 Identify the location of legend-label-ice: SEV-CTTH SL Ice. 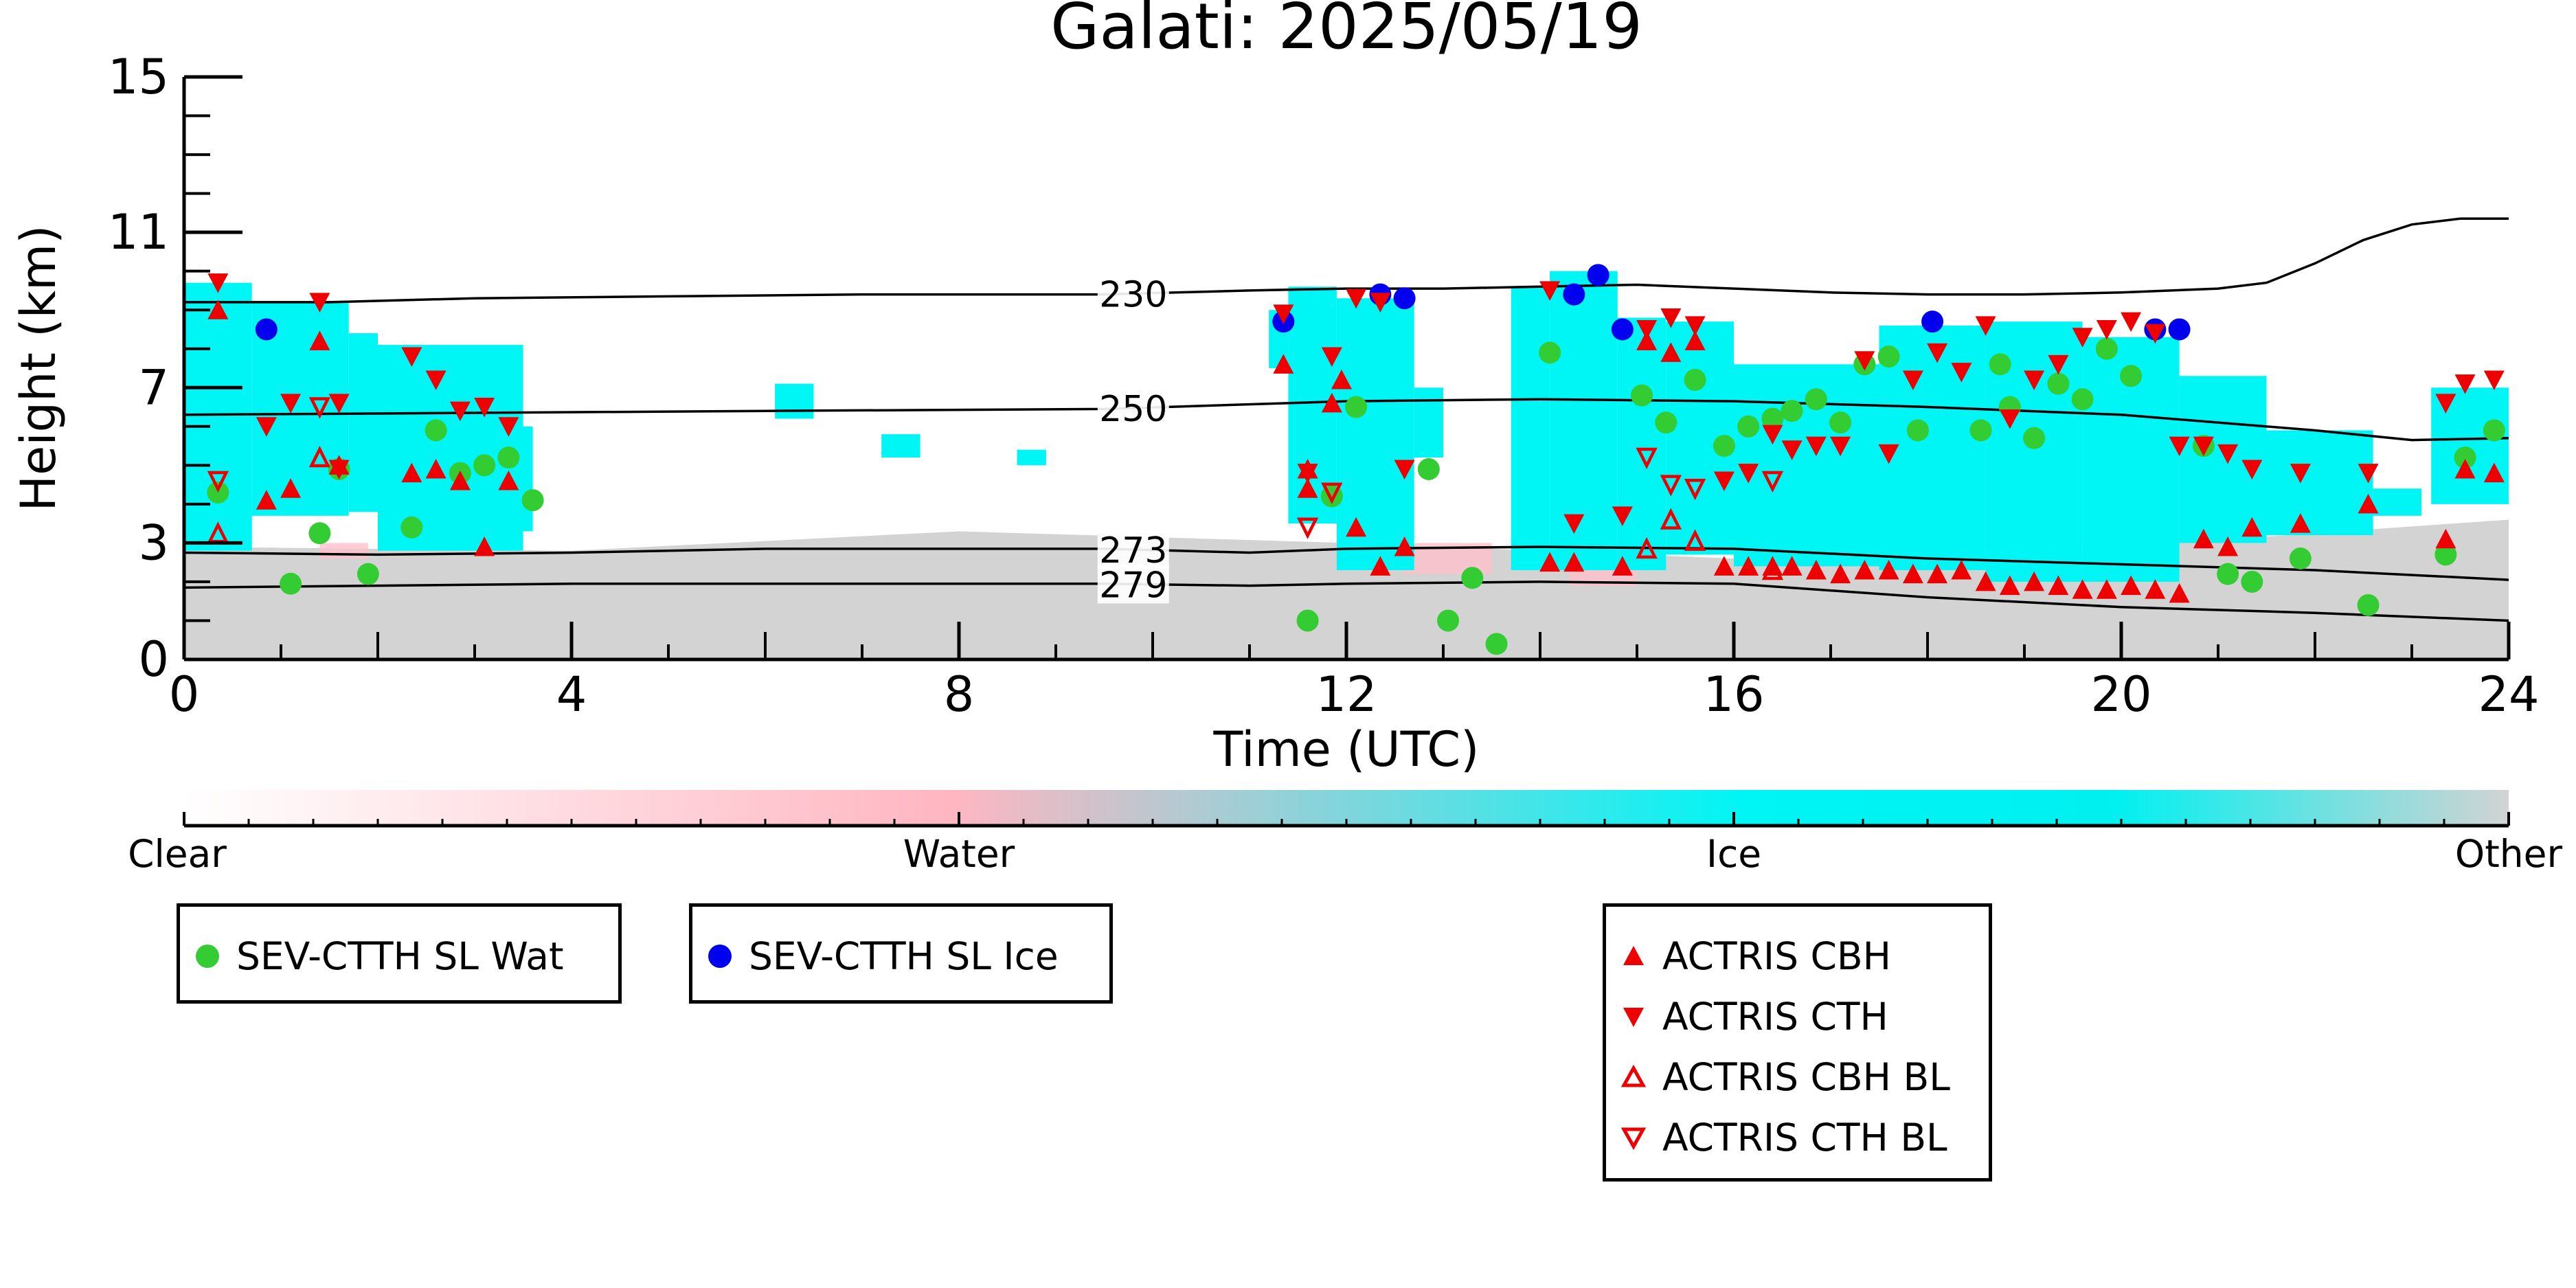
(904, 956).